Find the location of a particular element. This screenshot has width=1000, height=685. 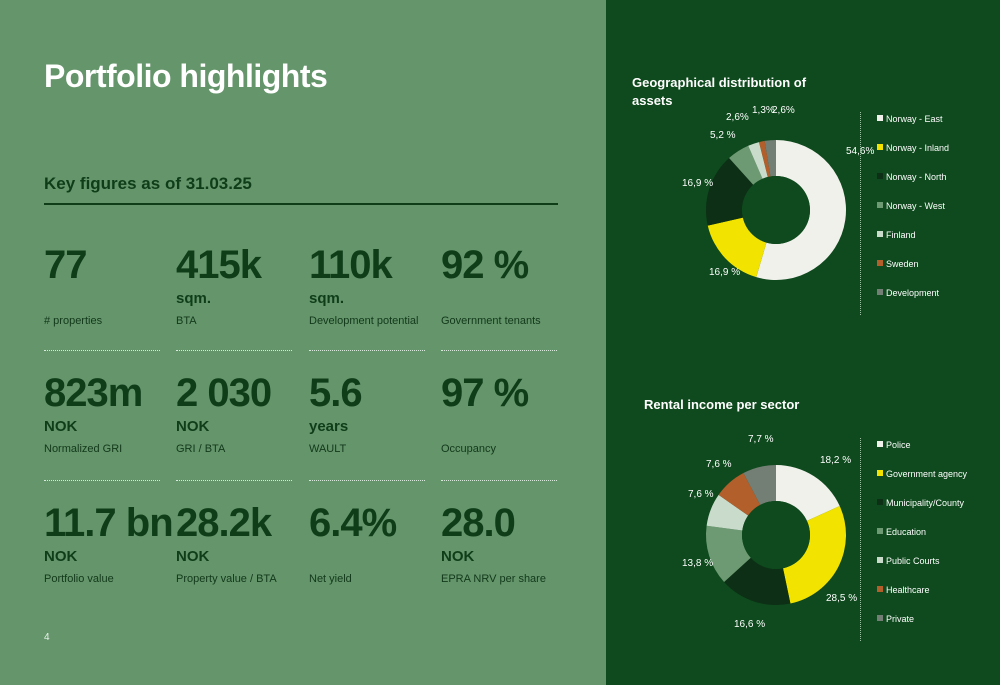

slice-norway-west is located at coordinates (746, 165).